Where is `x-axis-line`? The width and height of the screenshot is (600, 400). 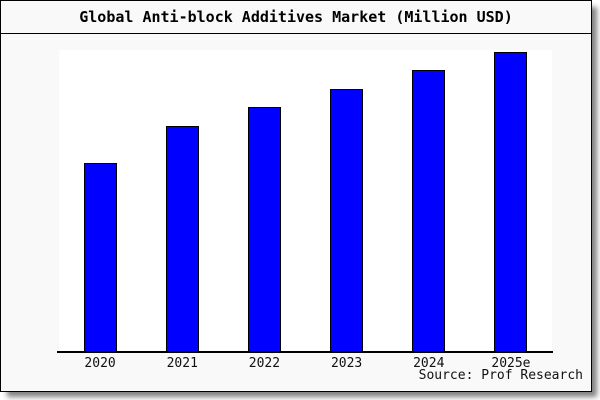 x-axis-line is located at coordinates (305, 352).